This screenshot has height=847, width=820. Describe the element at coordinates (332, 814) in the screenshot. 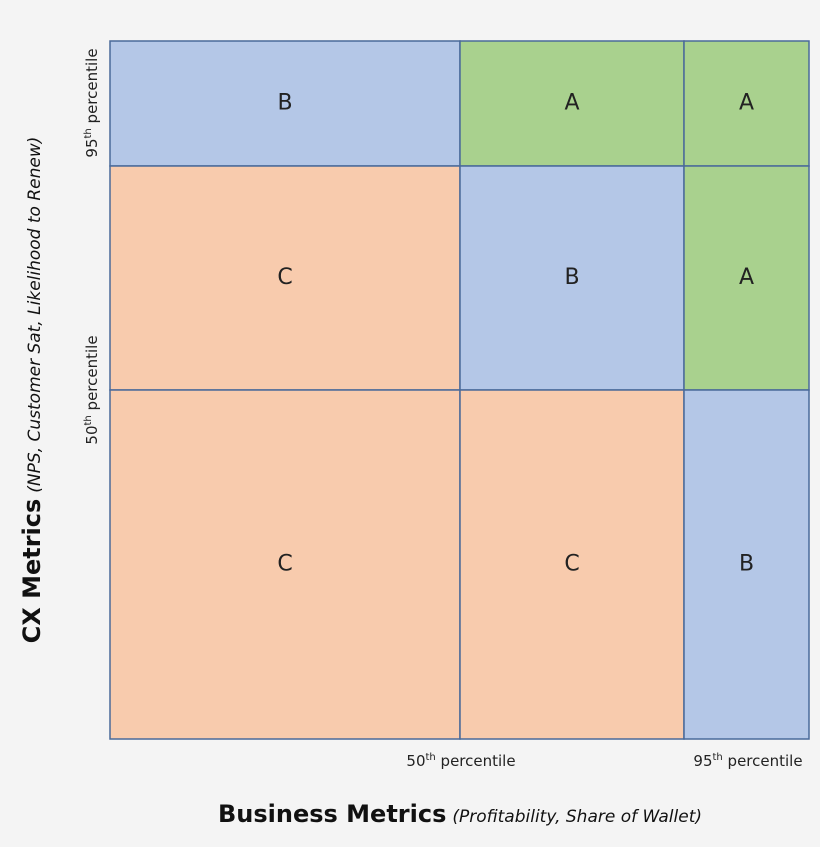

I see `axis-title-main: Business Metrics` at that location.